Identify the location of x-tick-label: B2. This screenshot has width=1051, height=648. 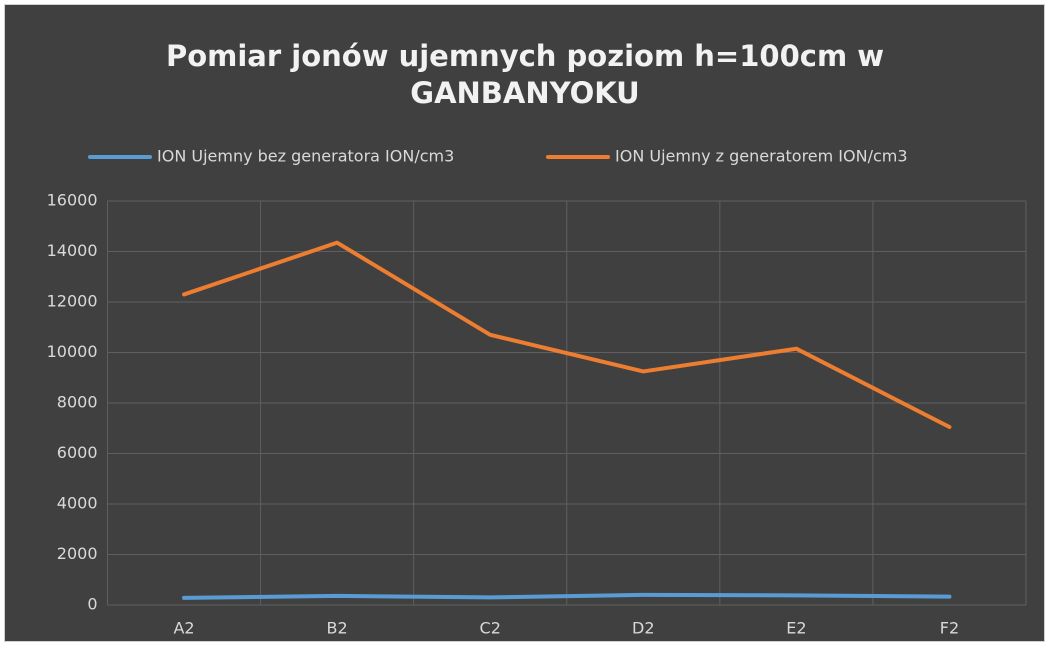
(337, 628).